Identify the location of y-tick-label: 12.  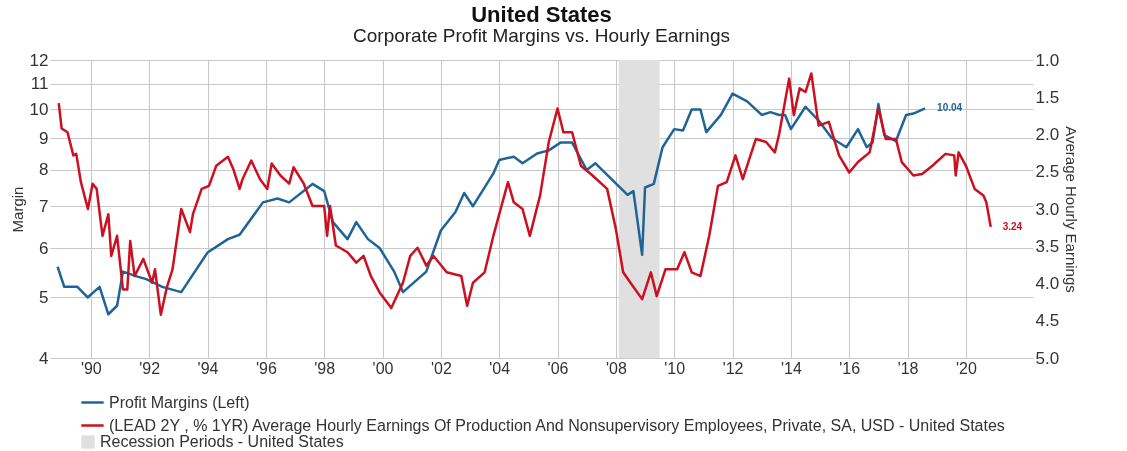
(39, 60).